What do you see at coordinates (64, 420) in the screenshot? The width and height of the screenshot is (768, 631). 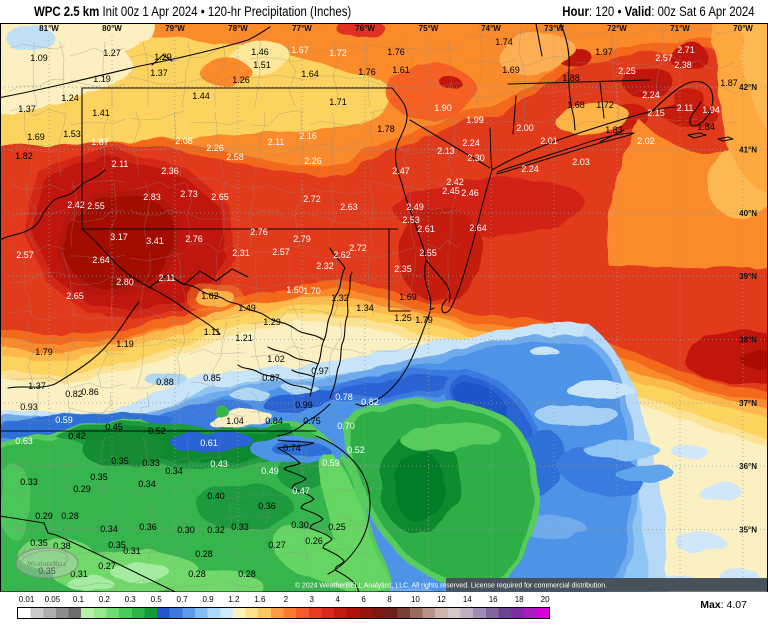 I see `svg-text: 0.59` at bounding box center [64, 420].